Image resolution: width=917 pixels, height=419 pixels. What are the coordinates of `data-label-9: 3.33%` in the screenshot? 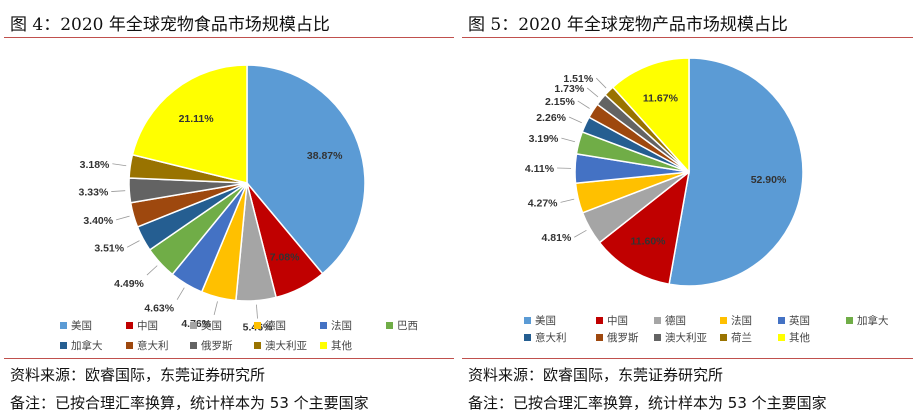 It's located at (94, 193).